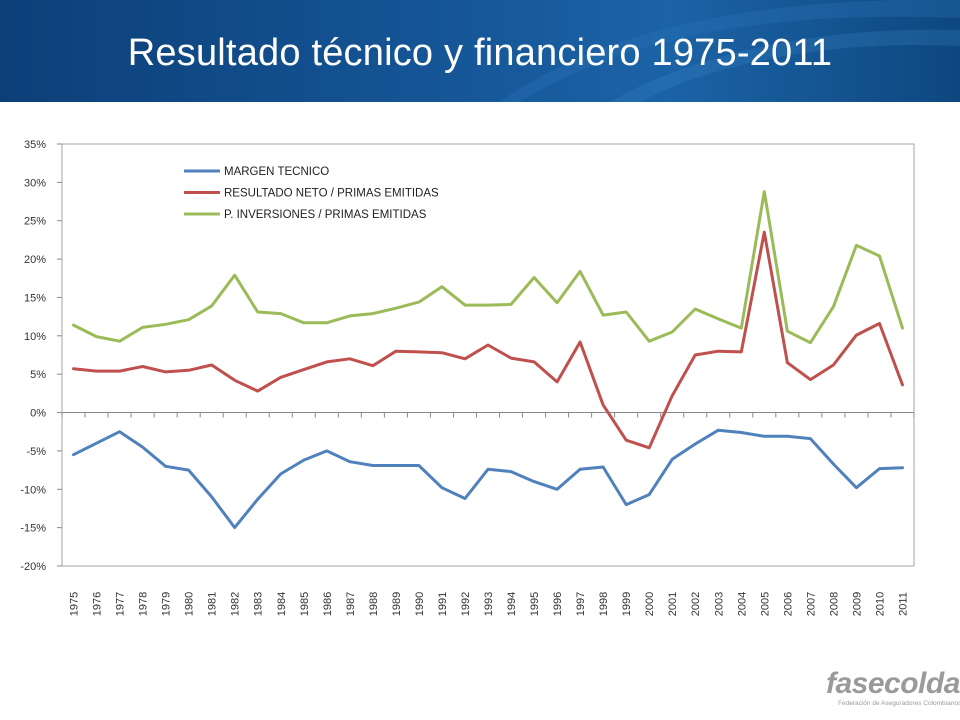 Image resolution: width=960 pixels, height=720 pixels. What do you see at coordinates (190, 604) in the screenshot?
I see `x-tick-label: 1980` at bounding box center [190, 604].